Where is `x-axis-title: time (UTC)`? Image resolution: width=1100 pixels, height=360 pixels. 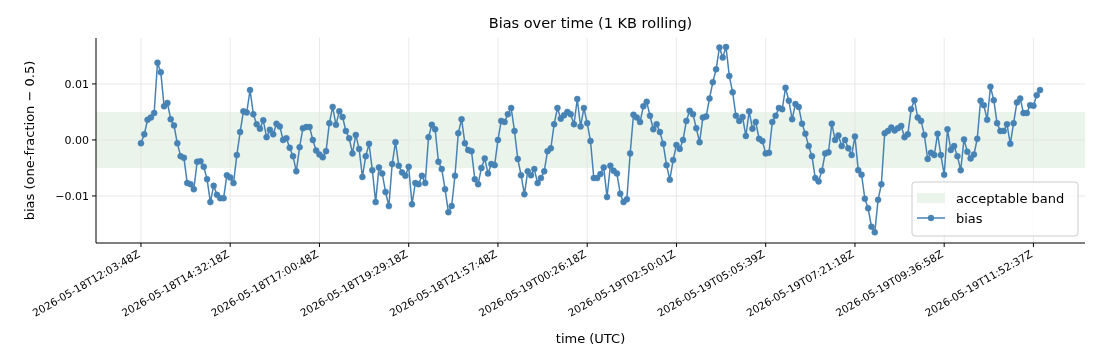
x-axis-title: time (UTC) is located at coordinates (590, 338).